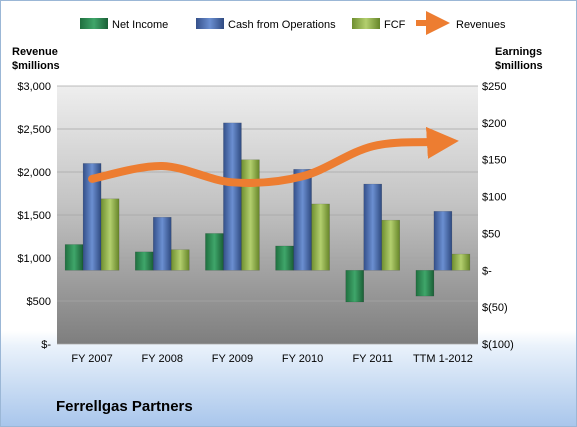 This screenshot has width=577, height=427. I want to click on revenue-line, so click(273, 156).